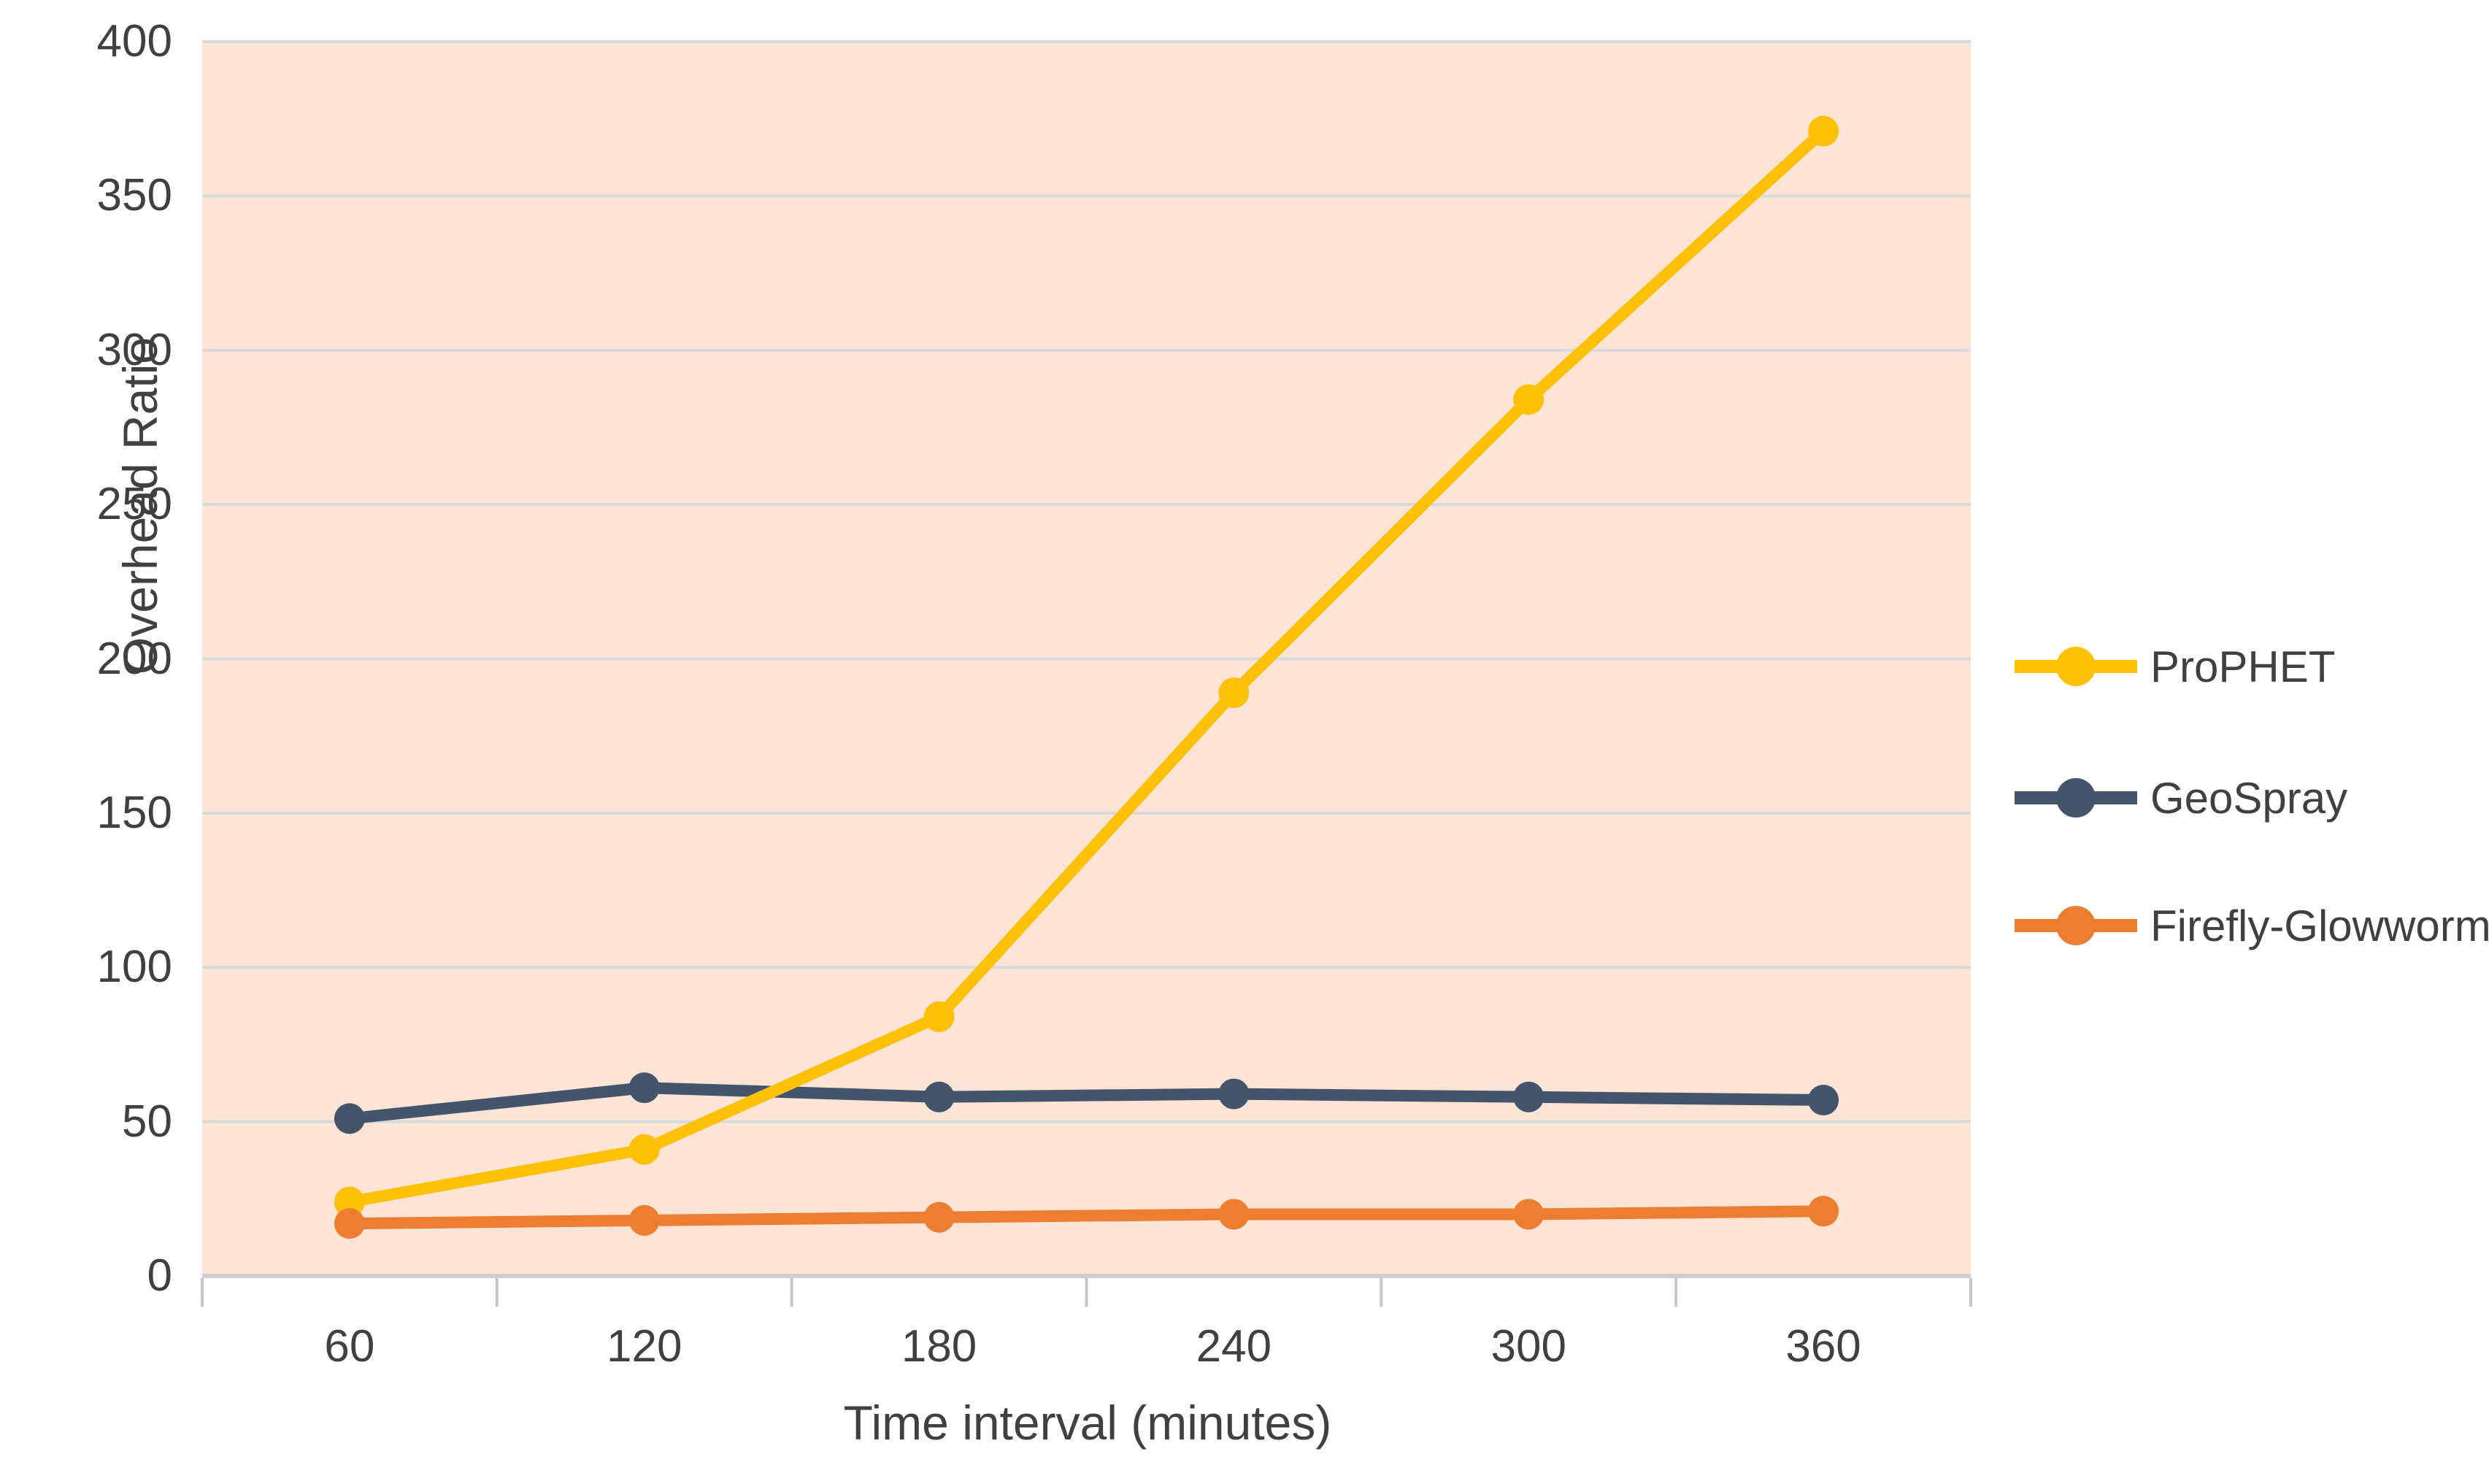  What do you see at coordinates (2319, 925) in the screenshot?
I see `legend-label: Firefly-Glowworm` at bounding box center [2319, 925].